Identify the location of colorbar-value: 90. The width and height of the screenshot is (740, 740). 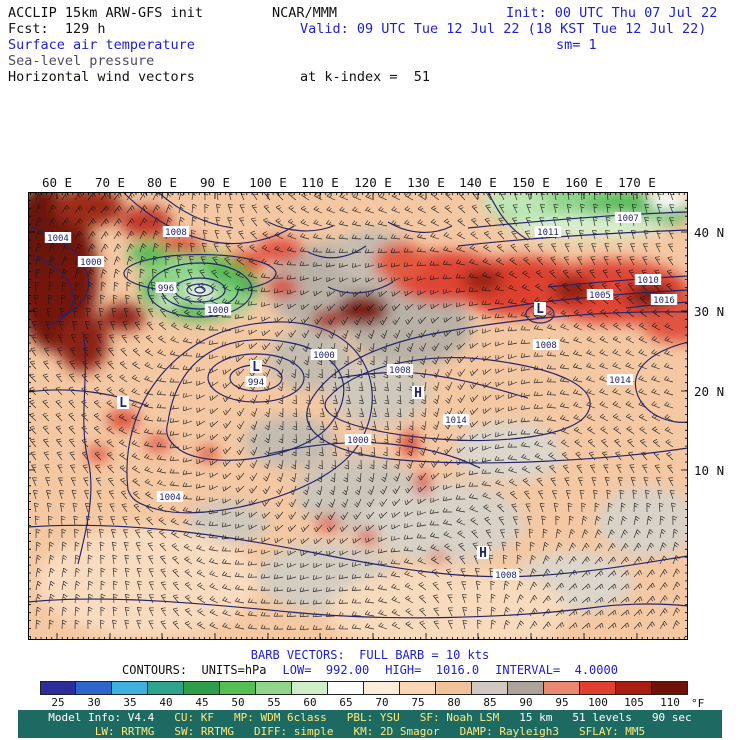
(526, 702).